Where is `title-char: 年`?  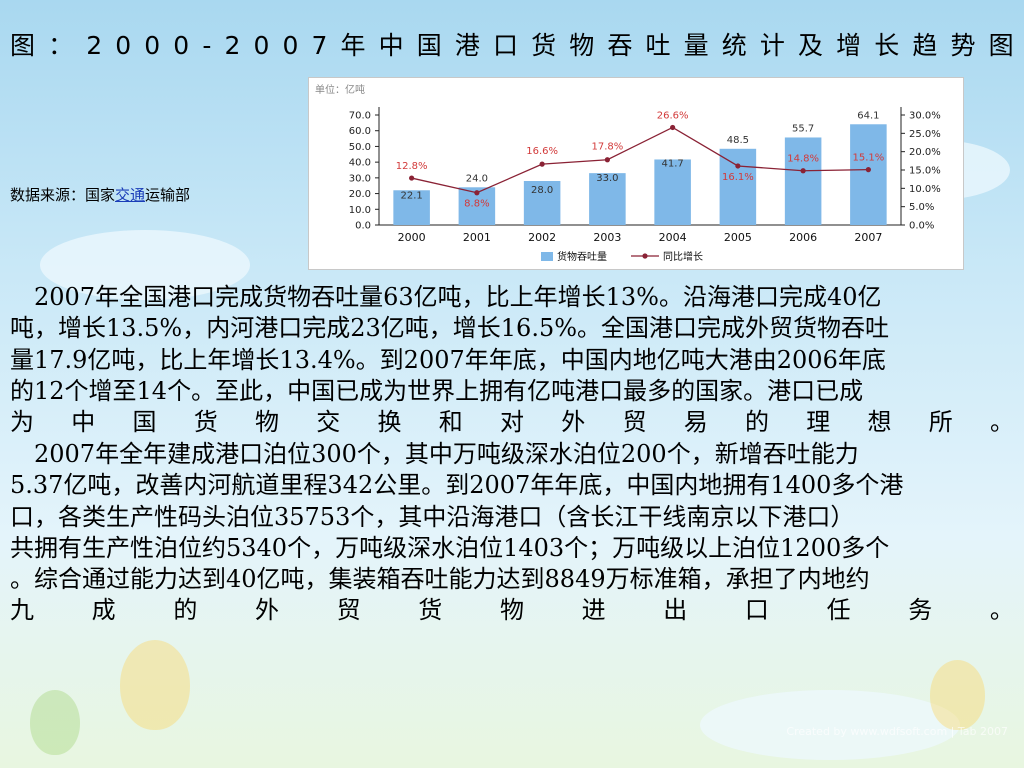
title-char: 年 is located at coordinates (353, 45).